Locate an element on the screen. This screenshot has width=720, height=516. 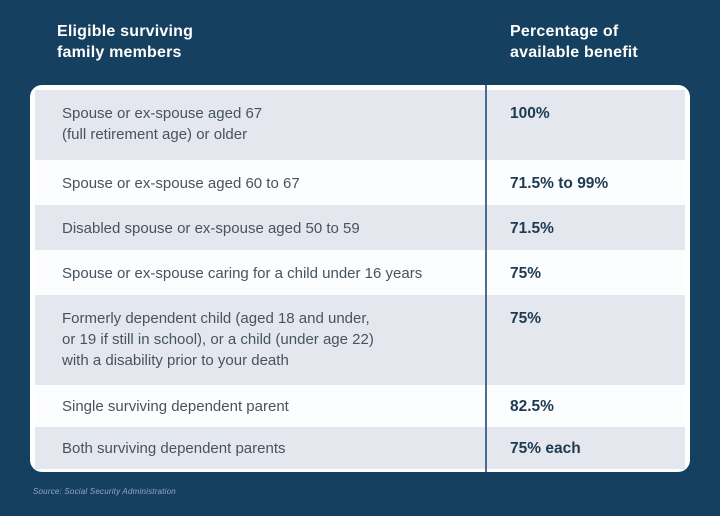
benefit-cell: 75% each is located at coordinates (545, 448).